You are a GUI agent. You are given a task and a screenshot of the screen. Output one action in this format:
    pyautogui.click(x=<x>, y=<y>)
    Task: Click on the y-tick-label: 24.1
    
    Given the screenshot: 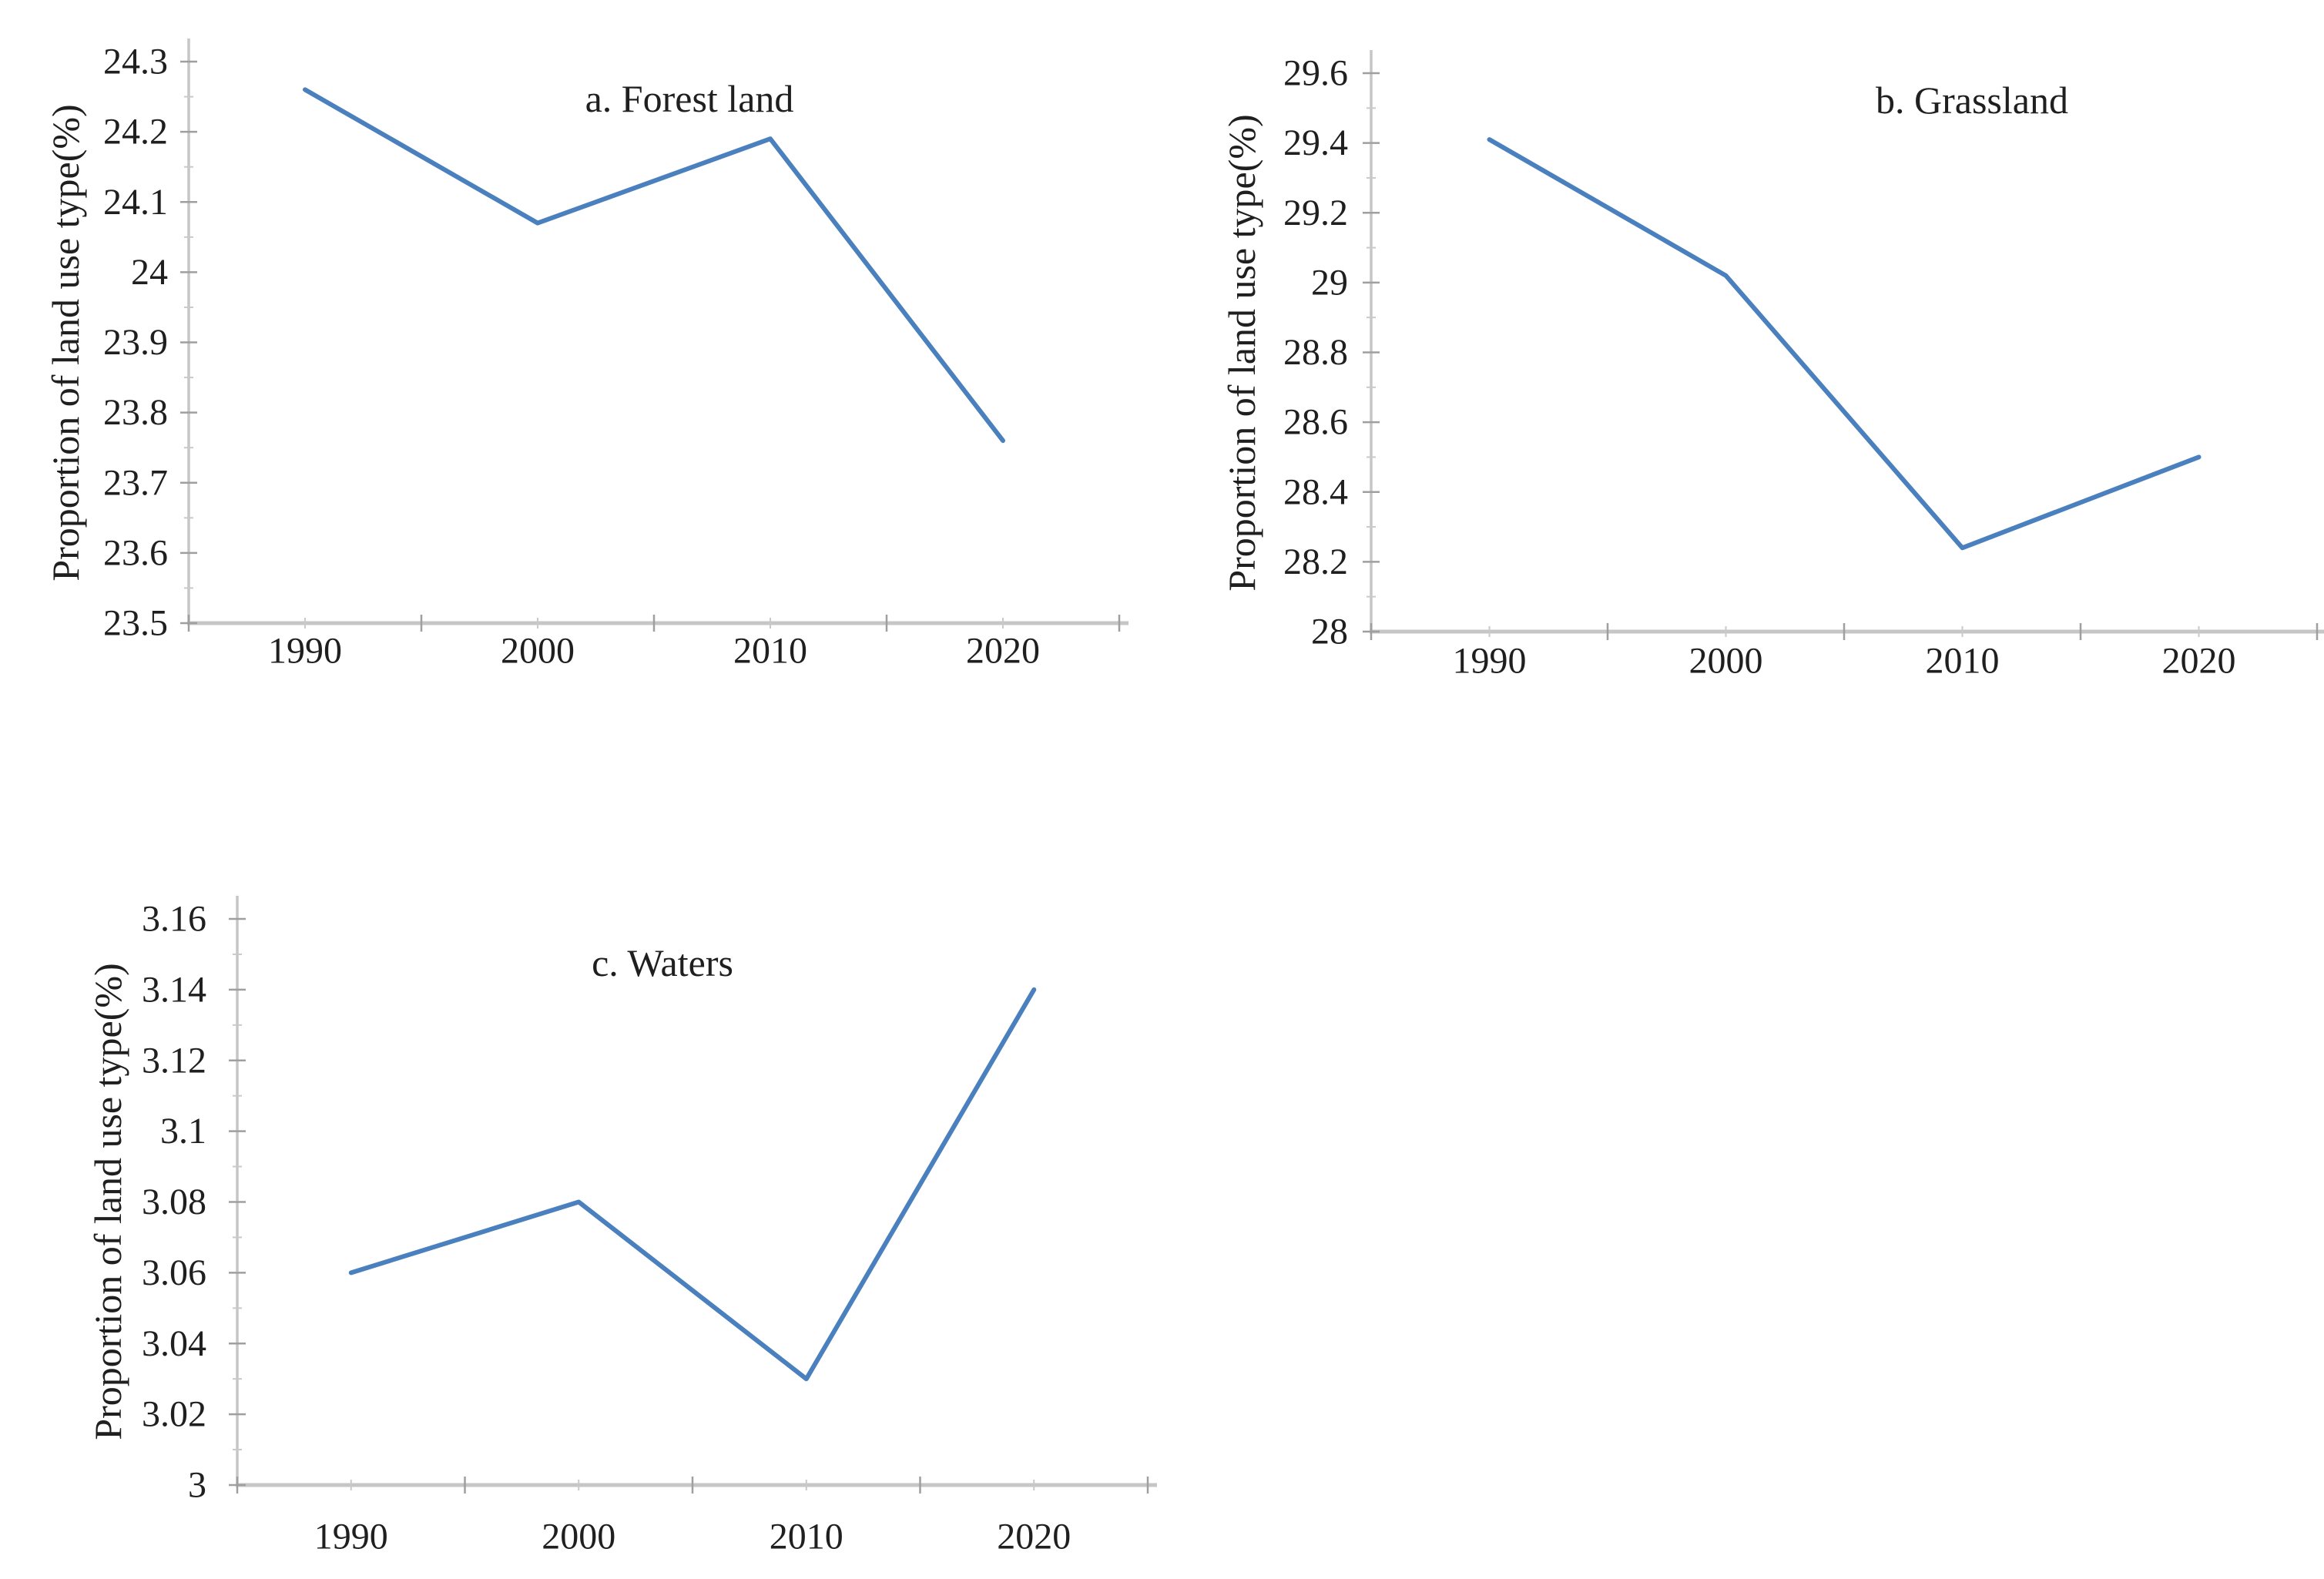 What is the action you would take?
    pyautogui.click(x=135, y=202)
    